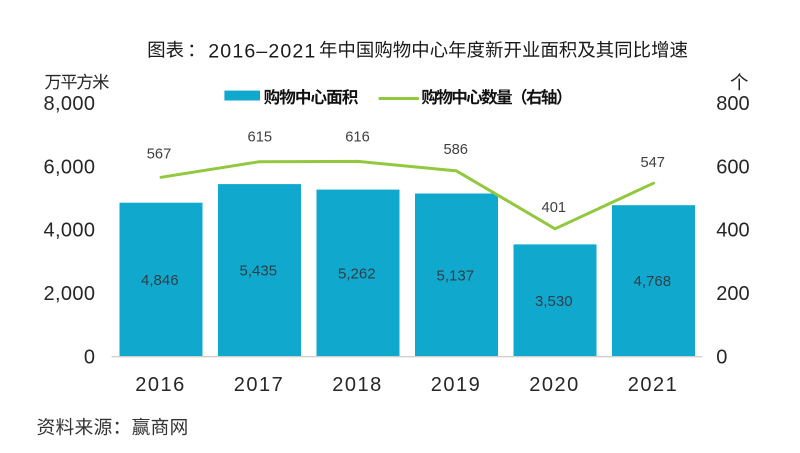  Describe the element at coordinates (160, 280) in the screenshot. I see `svg-text: 4,846` at that location.